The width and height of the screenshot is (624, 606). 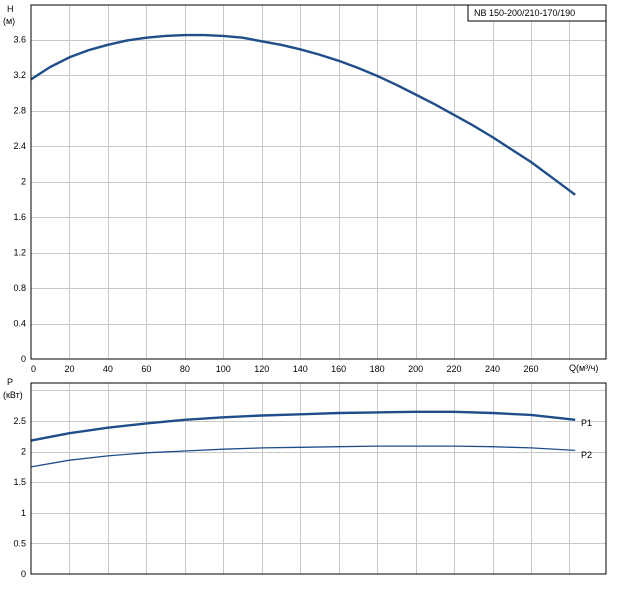 I want to click on p1-curve, so click(x=303, y=426).